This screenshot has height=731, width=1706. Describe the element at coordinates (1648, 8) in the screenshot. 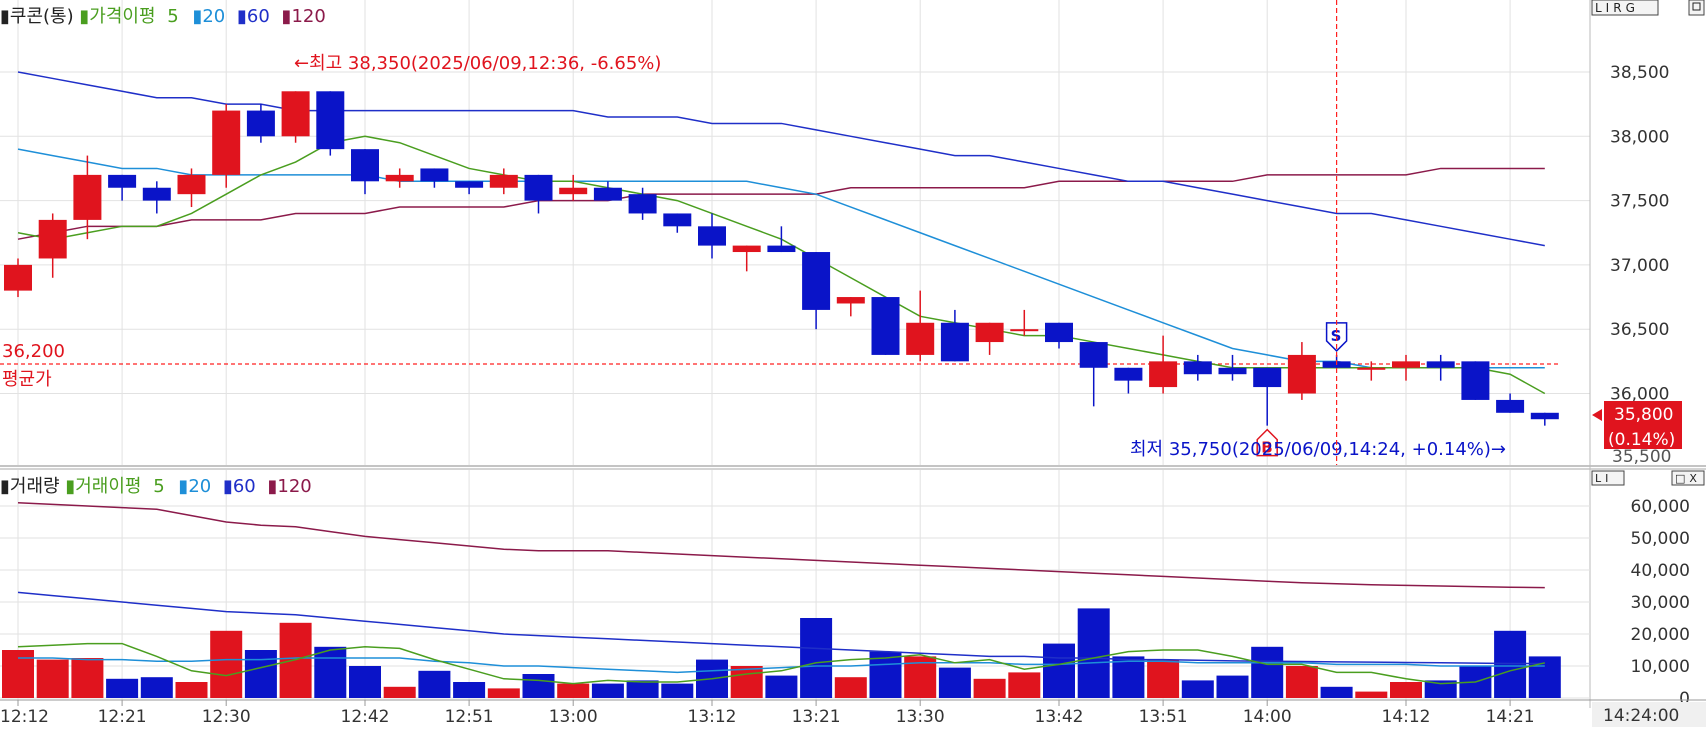

I see `price-corner-buttons: LIRG` at that location.